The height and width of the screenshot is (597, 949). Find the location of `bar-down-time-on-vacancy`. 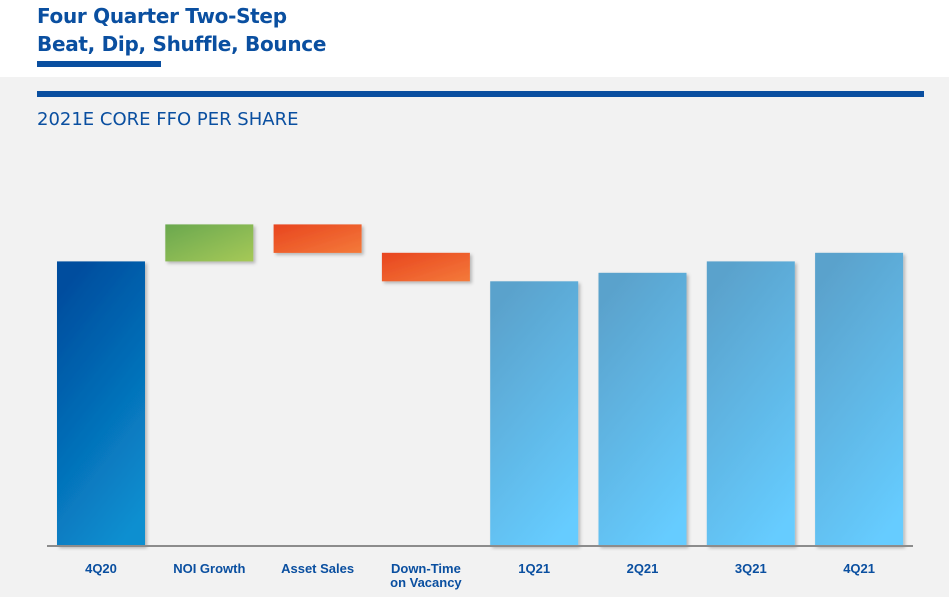

bar-down-time-on-vacancy is located at coordinates (425, 267).